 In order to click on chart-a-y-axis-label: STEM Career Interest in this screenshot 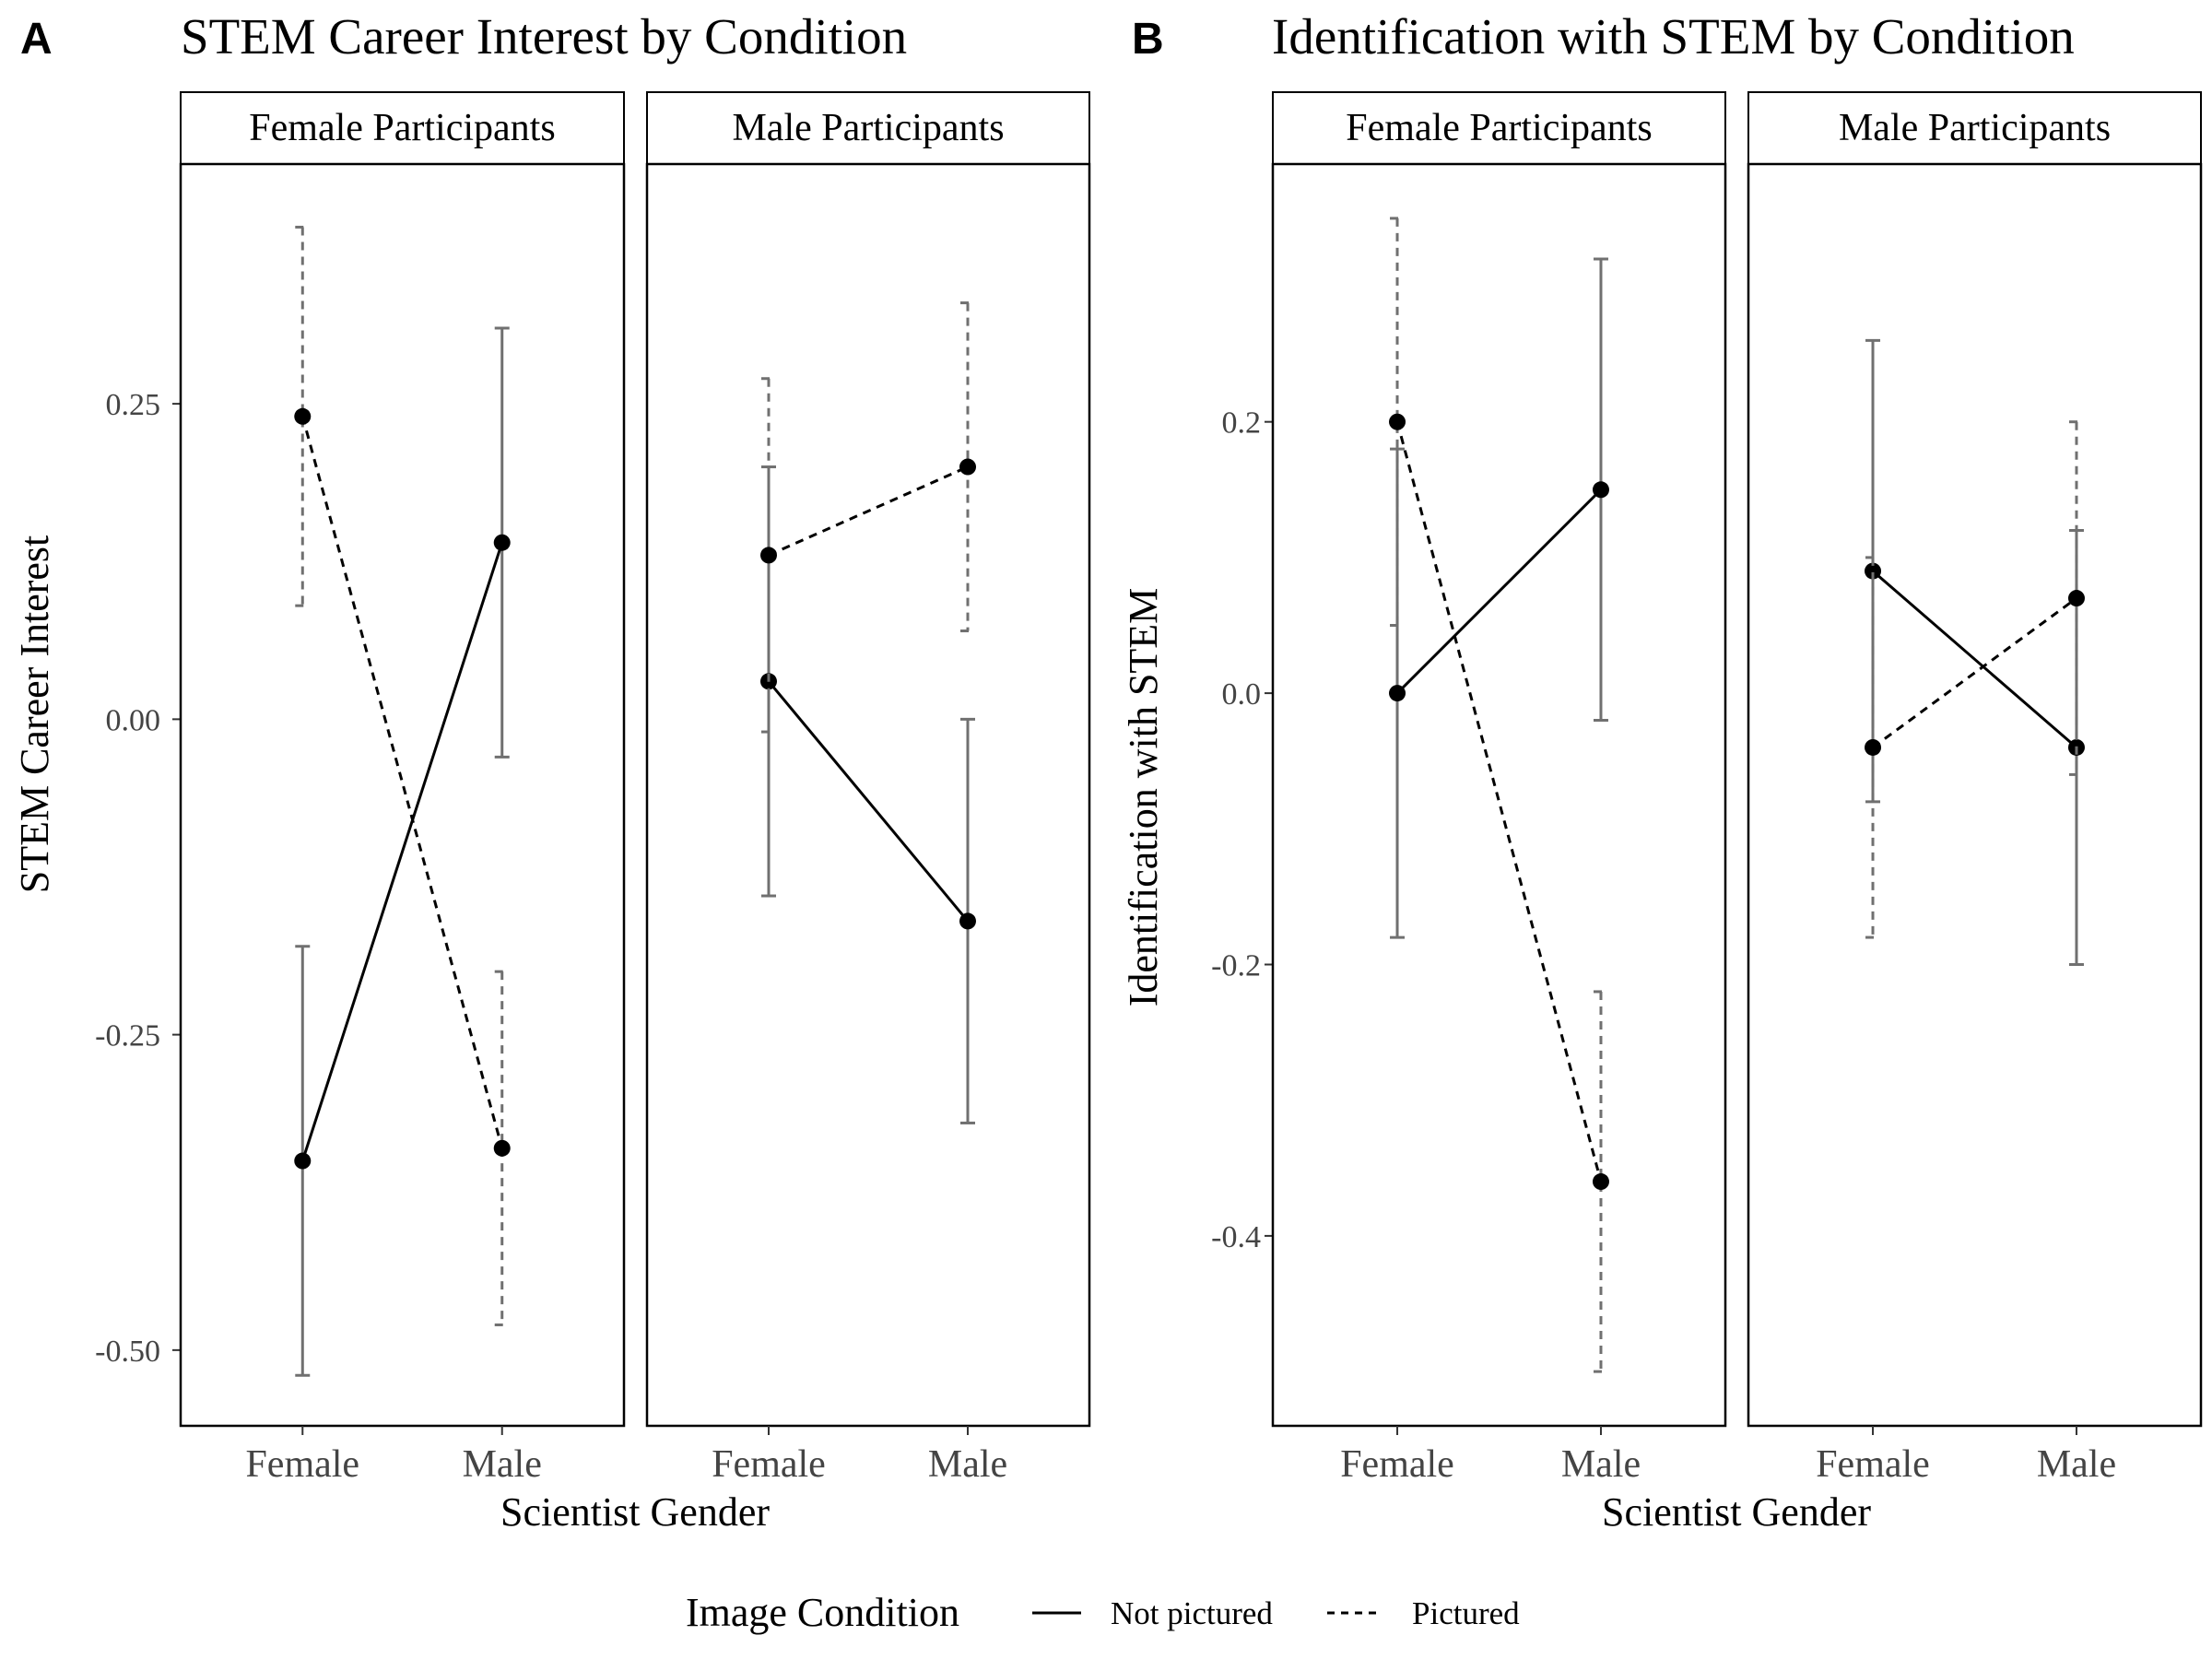, I will do `click(34, 714)`.